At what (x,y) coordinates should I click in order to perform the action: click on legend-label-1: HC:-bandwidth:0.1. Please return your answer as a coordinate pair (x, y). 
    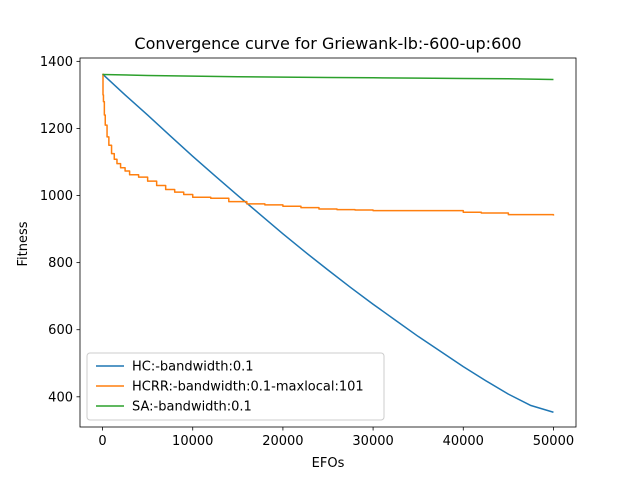
    Looking at the image, I should click on (193, 367).